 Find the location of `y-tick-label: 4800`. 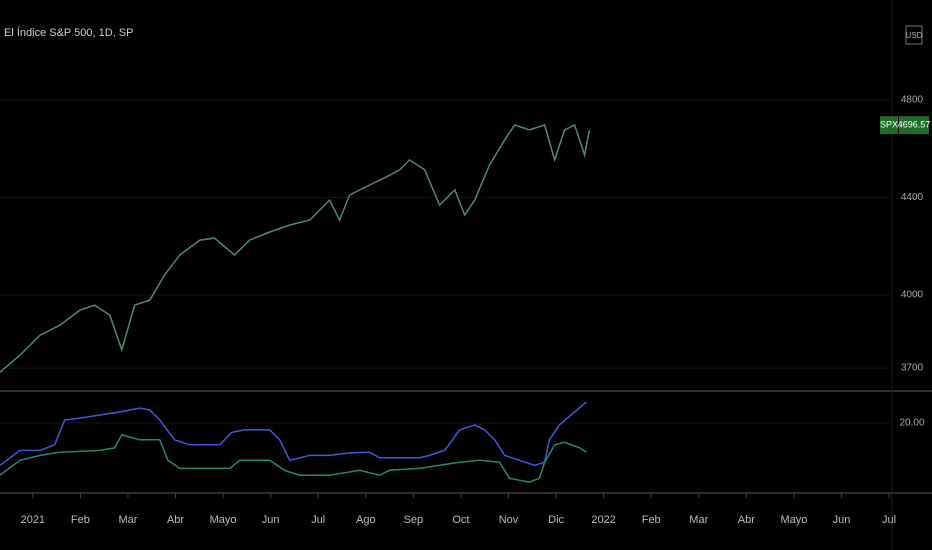

y-tick-label: 4800 is located at coordinates (912, 100).